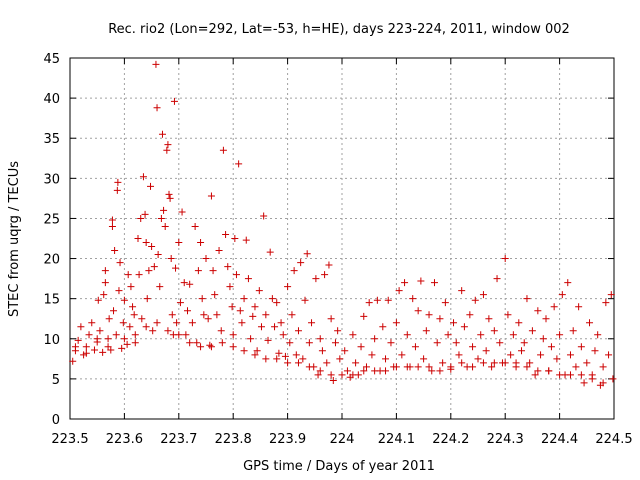  Describe the element at coordinates (56, 420) in the screenshot. I see `y-tick-label: 0` at that location.